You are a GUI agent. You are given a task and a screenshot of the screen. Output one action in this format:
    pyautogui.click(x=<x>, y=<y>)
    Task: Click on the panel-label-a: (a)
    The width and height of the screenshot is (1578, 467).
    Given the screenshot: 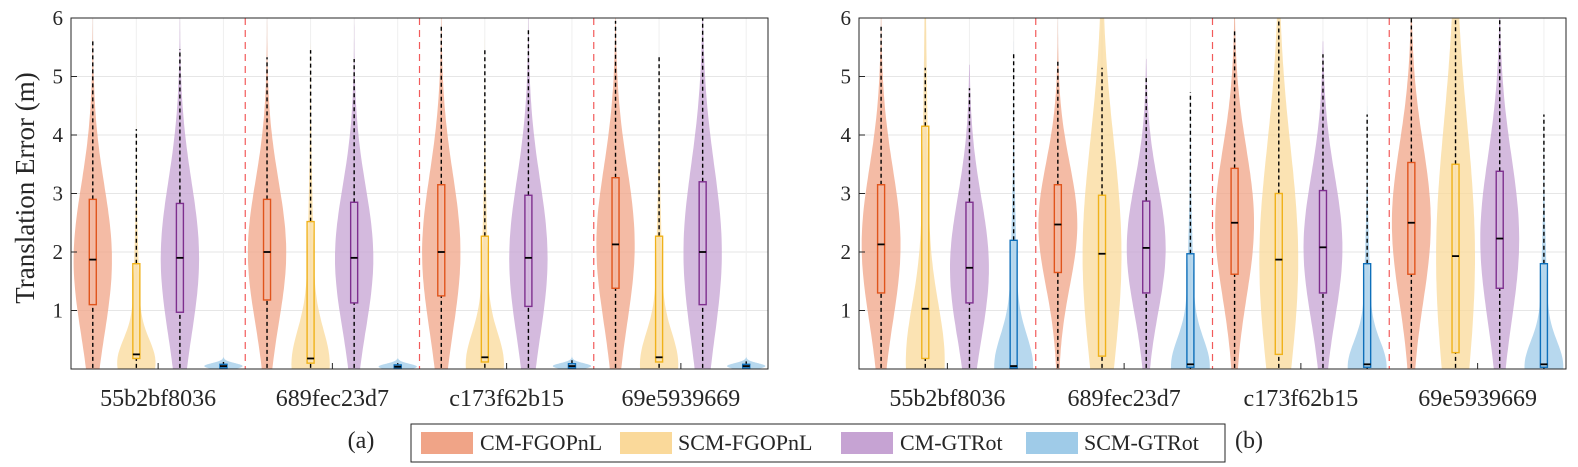 What is the action you would take?
    pyautogui.click(x=361, y=441)
    